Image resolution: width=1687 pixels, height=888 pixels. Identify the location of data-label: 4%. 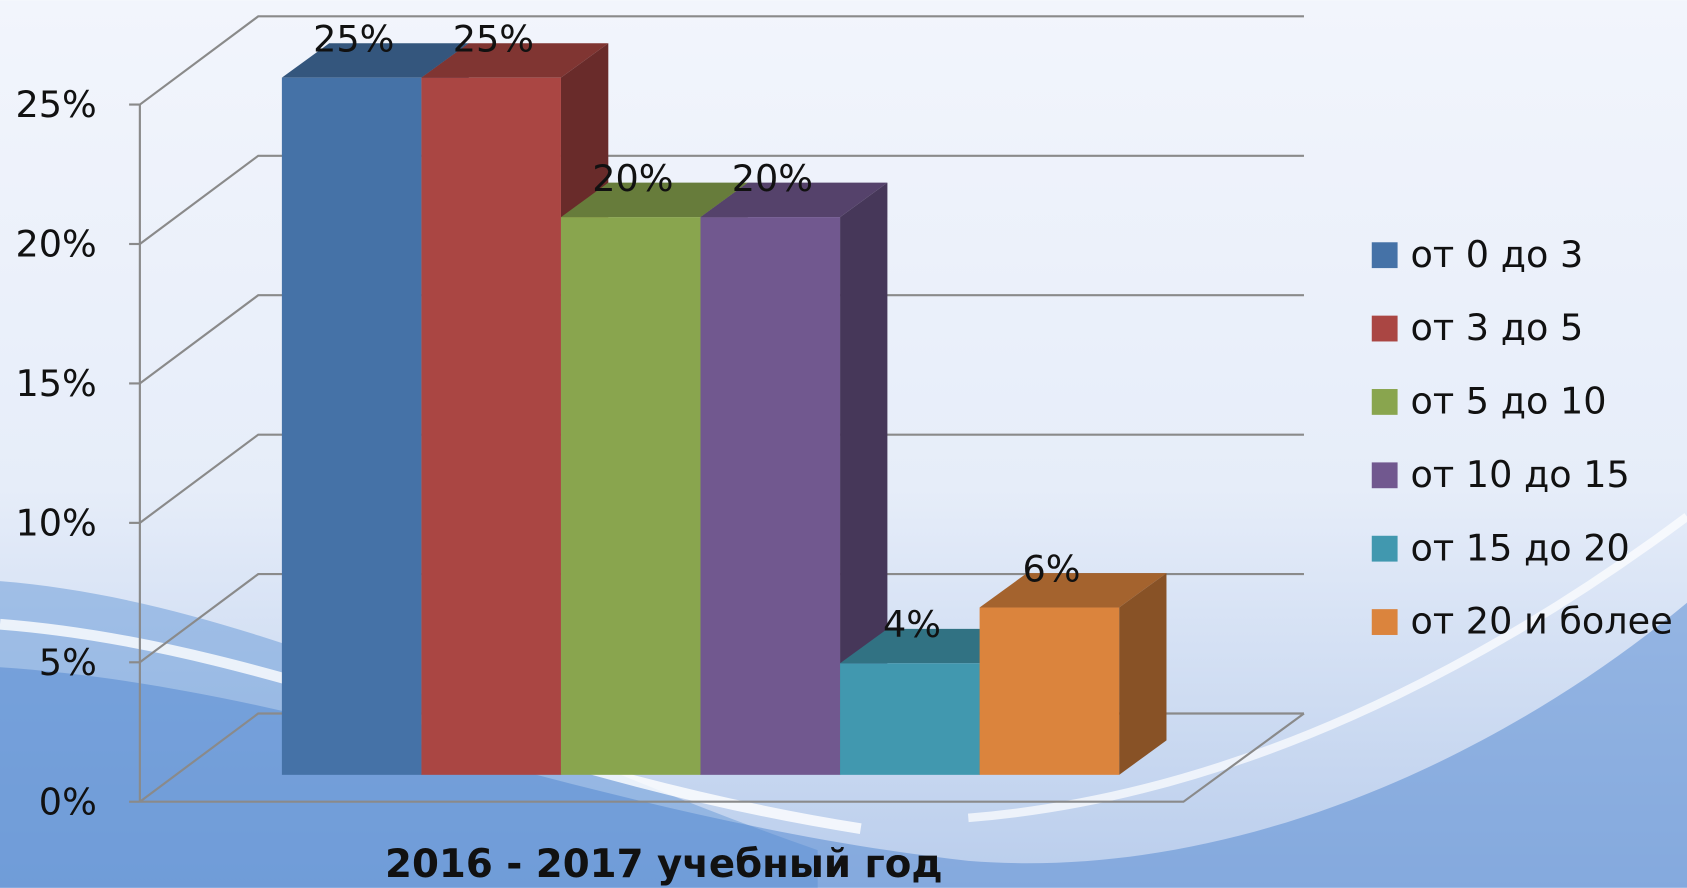
(912, 624).